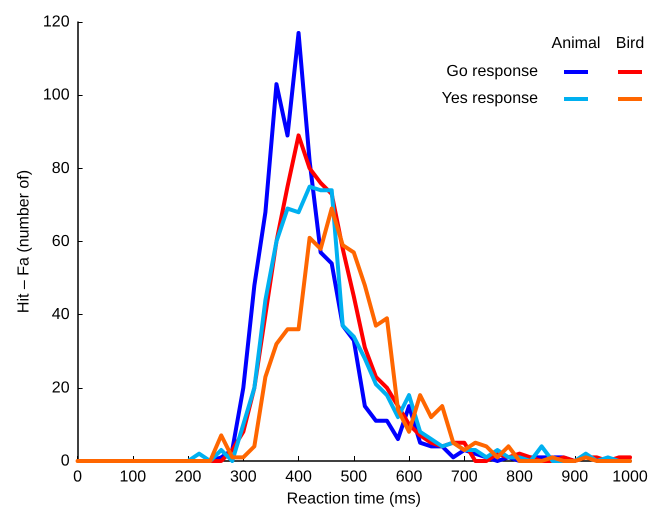  I want to click on x-tick-label: 300, so click(243, 477).